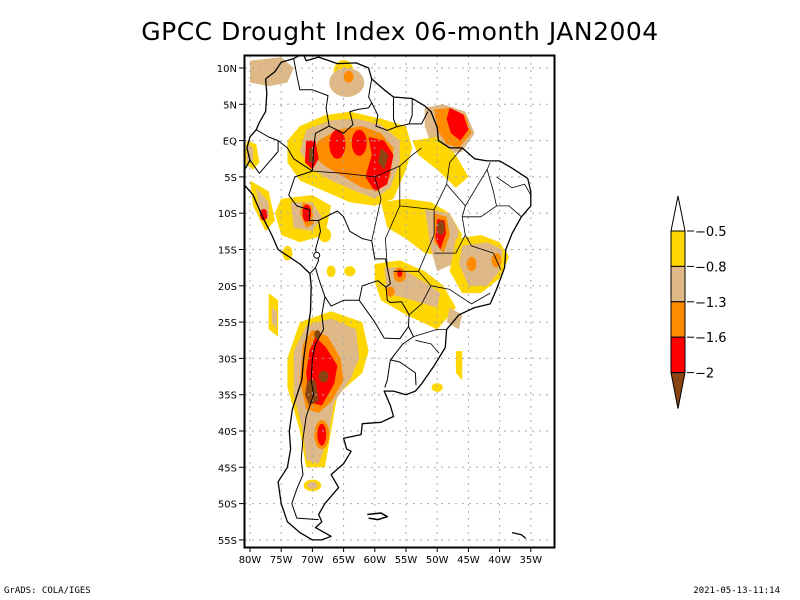 The image size is (800, 600). I want to click on lat-tick-label: 20S, so click(227, 287).